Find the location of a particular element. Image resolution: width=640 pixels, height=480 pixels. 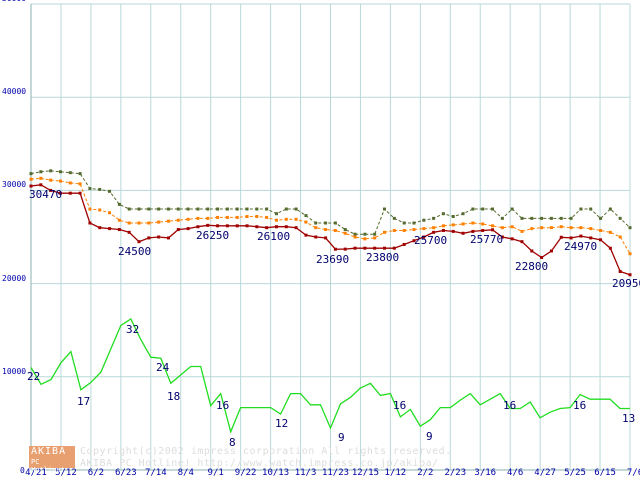

data-label: 23690 is located at coordinates (333, 259).